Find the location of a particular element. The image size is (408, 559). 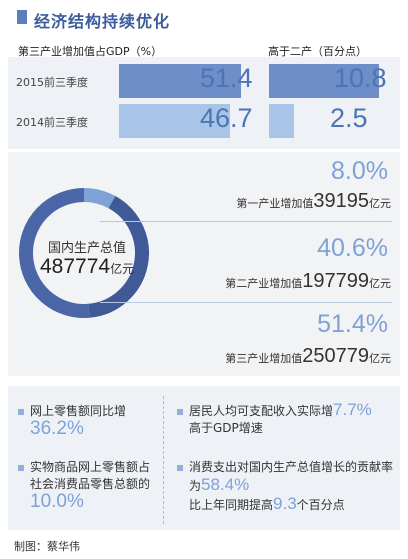

online-share-line1: 实物商品网上零售额占 is located at coordinates (90, 467).